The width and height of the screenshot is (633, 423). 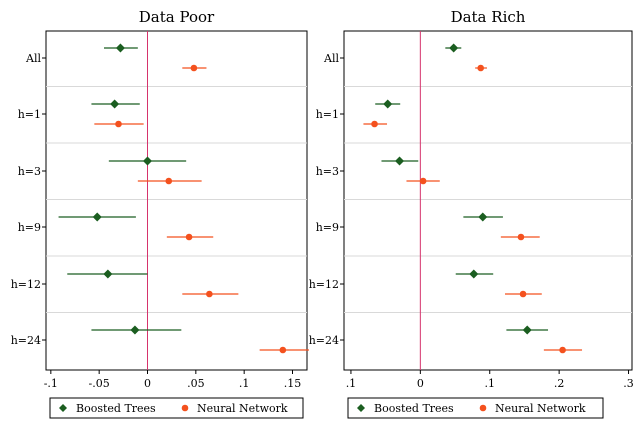 What do you see at coordinates (99, 383) in the screenshot?
I see `x-tick-label: -.05` at bounding box center [99, 383].